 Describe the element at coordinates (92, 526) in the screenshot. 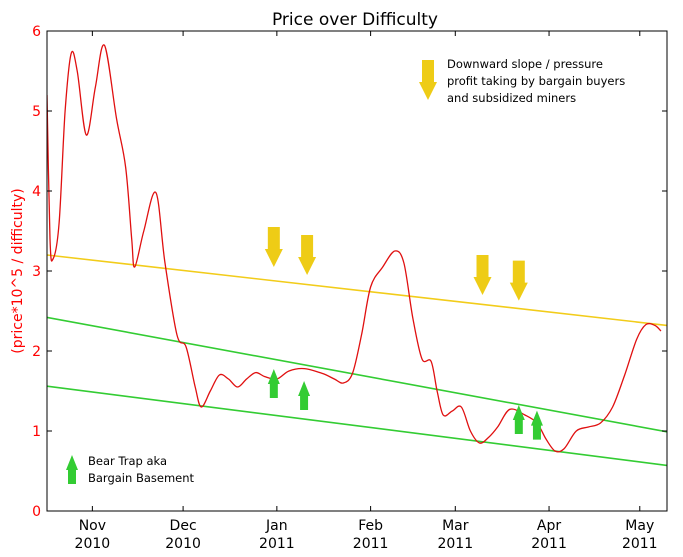

I see `x-tick-label-month: Nov` at that location.